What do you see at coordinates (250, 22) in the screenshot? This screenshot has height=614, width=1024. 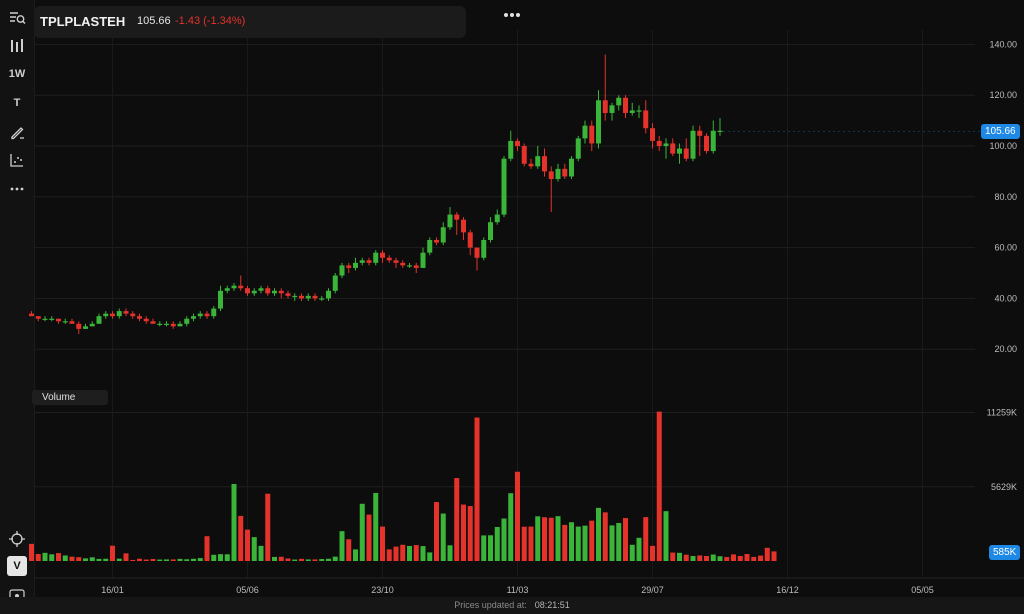 I see `symbol-header: TPLPLASTEH 105.66 -1.43 (-1.34%)` at bounding box center [250, 22].